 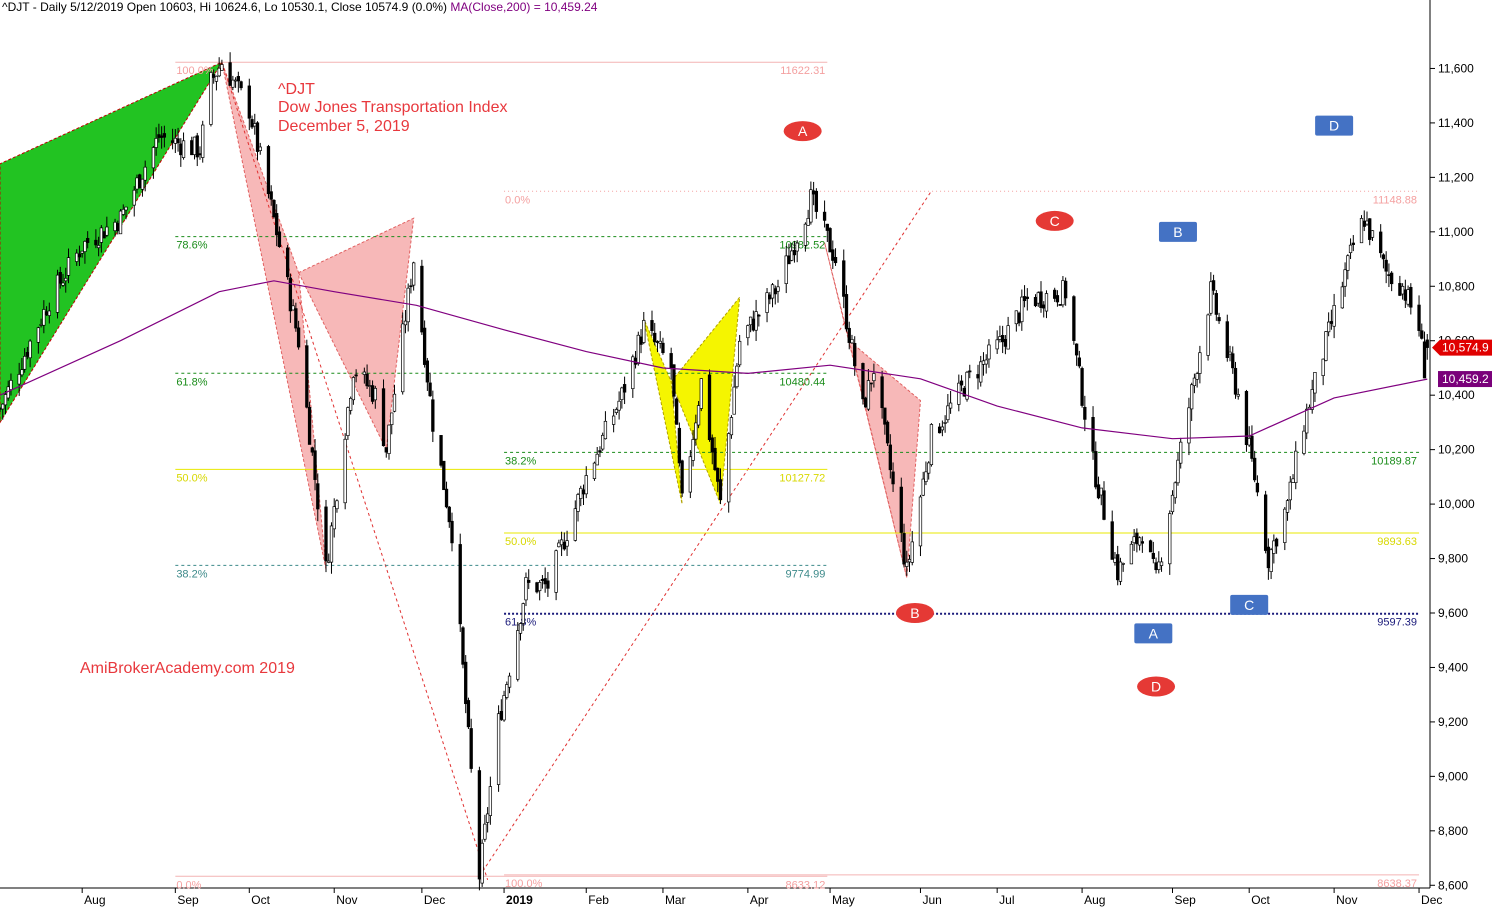 What do you see at coordinates (1453, 776) in the screenshot?
I see `y-tick-label: 9,000` at bounding box center [1453, 776].